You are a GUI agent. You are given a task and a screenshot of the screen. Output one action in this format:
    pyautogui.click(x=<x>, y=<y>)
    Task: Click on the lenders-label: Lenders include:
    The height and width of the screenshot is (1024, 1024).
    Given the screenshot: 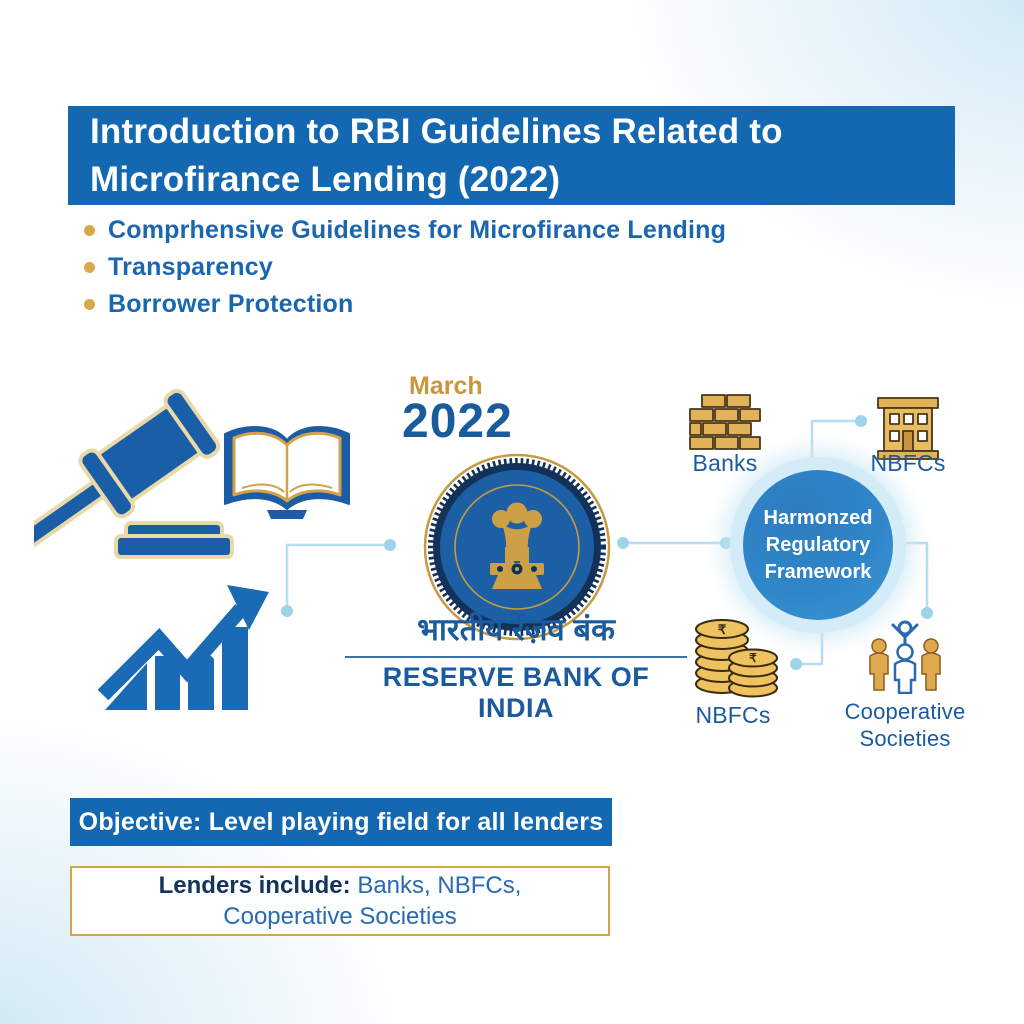 What is the action you would take?
    pyautogui.click(x=254, y=885)
    